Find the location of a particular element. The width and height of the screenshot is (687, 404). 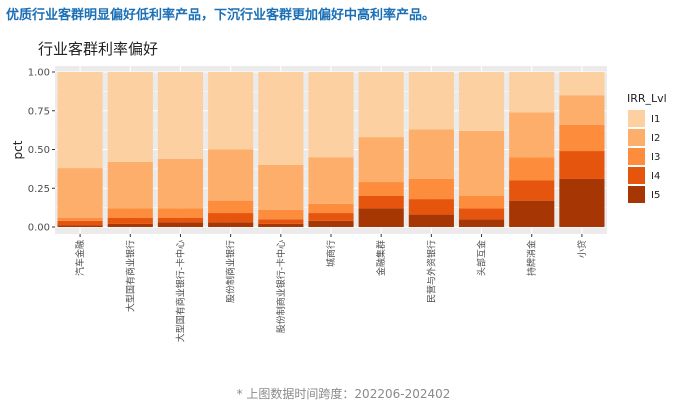

legend-label: I4 is located at coordinates (655, 176).